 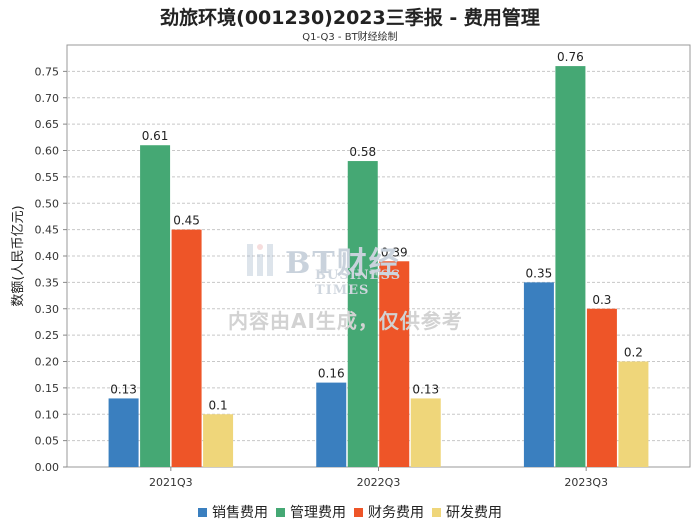 I want to click on x-tick-label: 2023Q3, so click(x=586, y=482).